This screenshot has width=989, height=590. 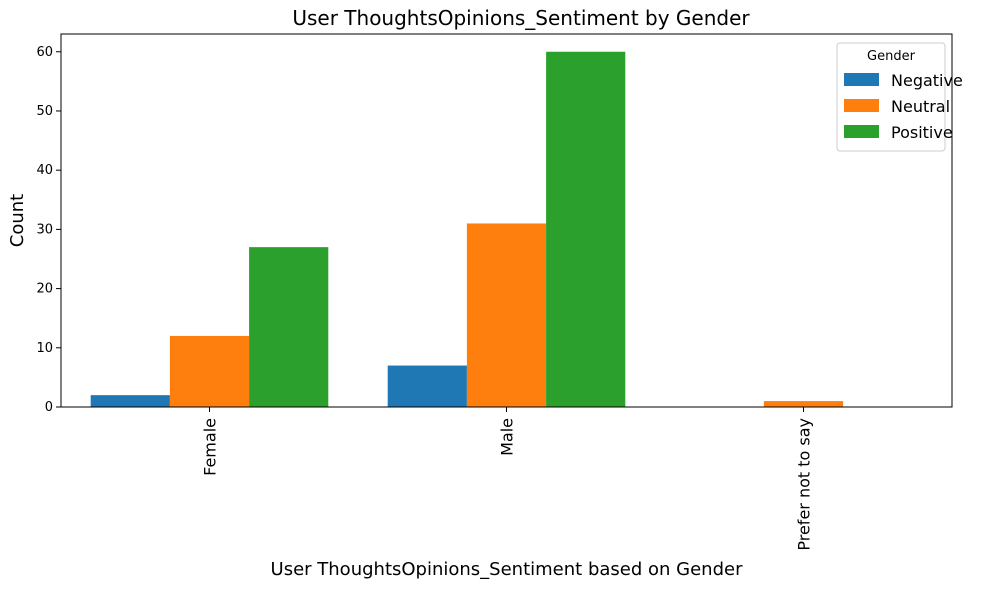 I want to click on bar-positive-male, so click(x=586, y=229).